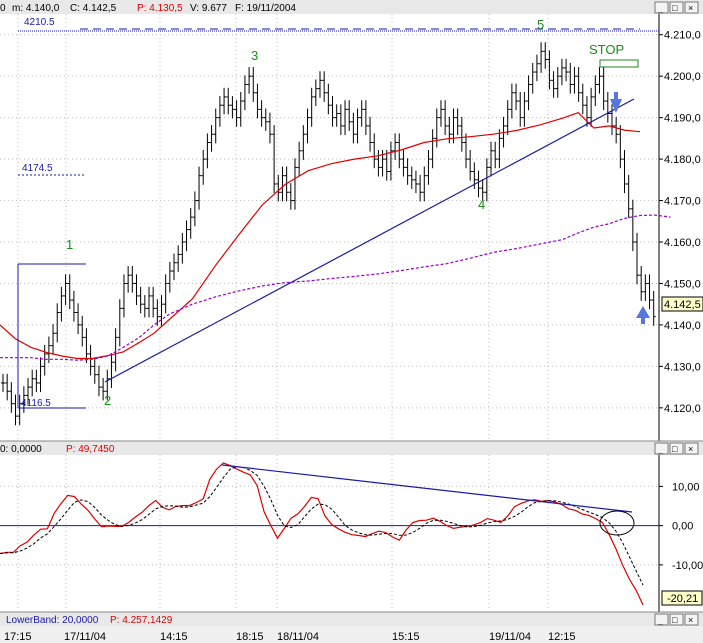  I want to click on bottom-close-button, so click(691, 619).